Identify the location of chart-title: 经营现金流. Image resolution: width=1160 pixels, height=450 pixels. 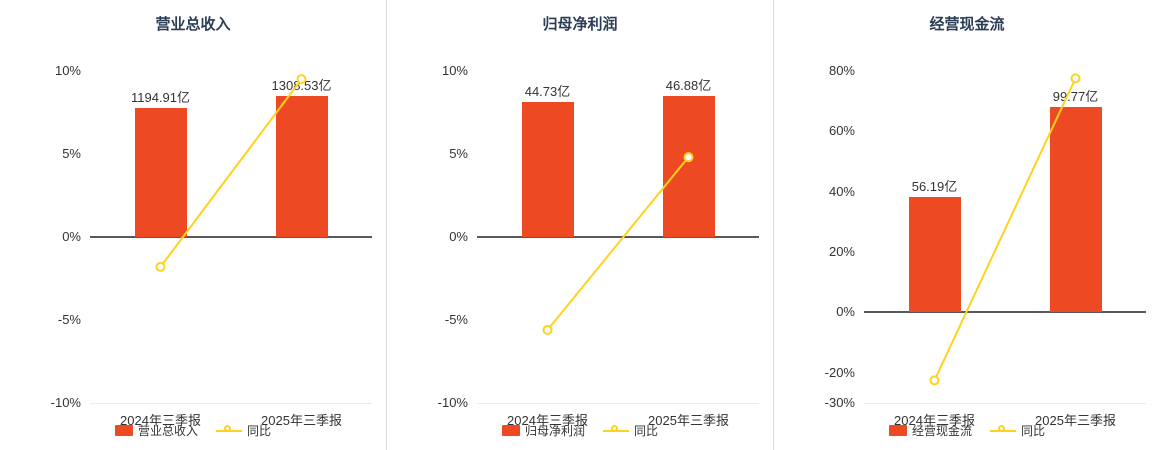
(967, 24).